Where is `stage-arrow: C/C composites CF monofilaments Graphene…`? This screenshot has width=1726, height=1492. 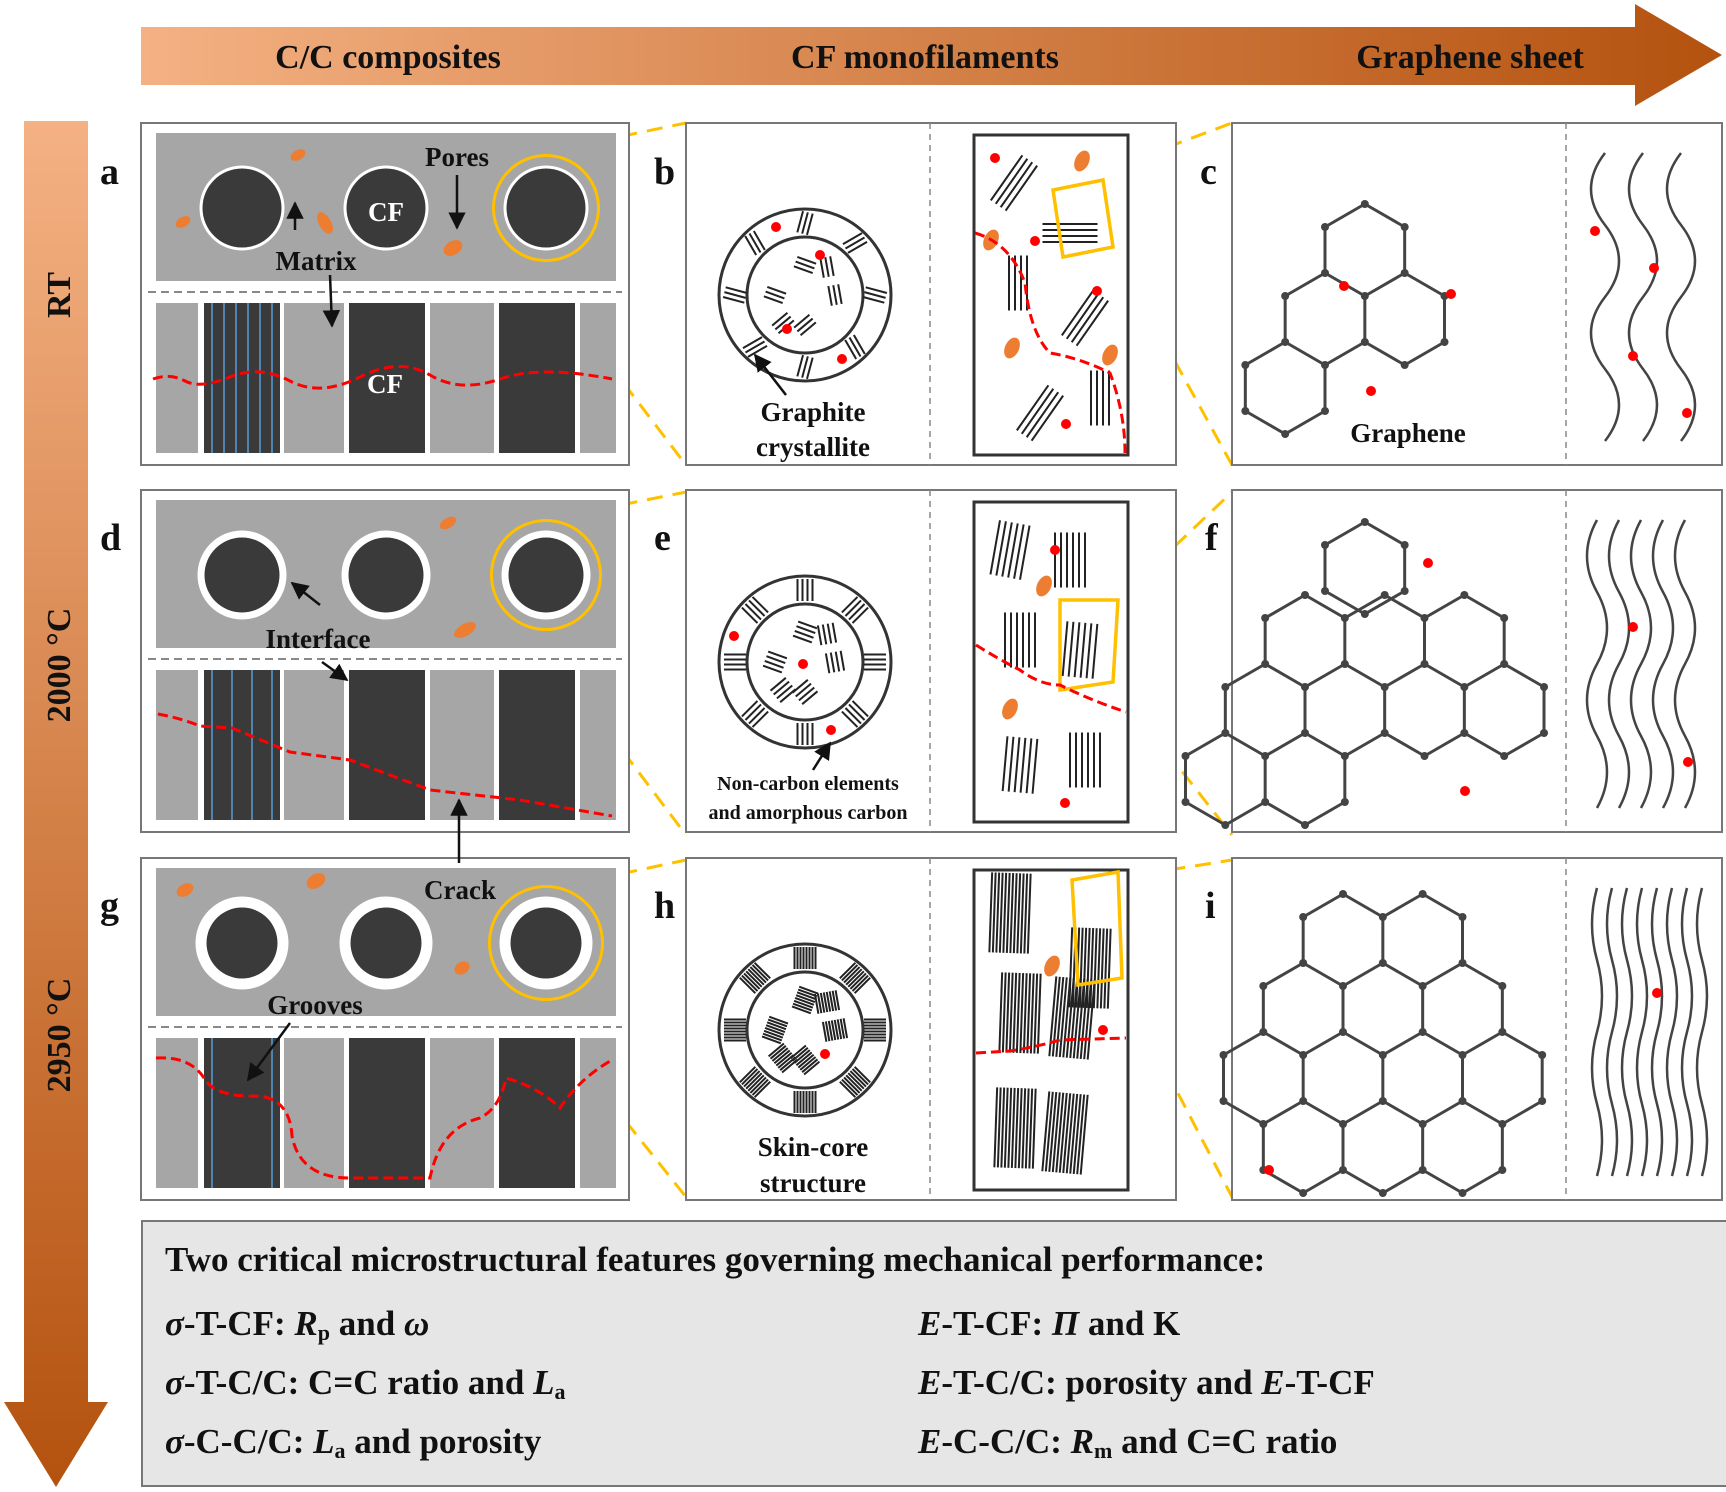
stage-arrow: C/C composites CF monofilaments Graphene… is located at coordinates (931, 55).